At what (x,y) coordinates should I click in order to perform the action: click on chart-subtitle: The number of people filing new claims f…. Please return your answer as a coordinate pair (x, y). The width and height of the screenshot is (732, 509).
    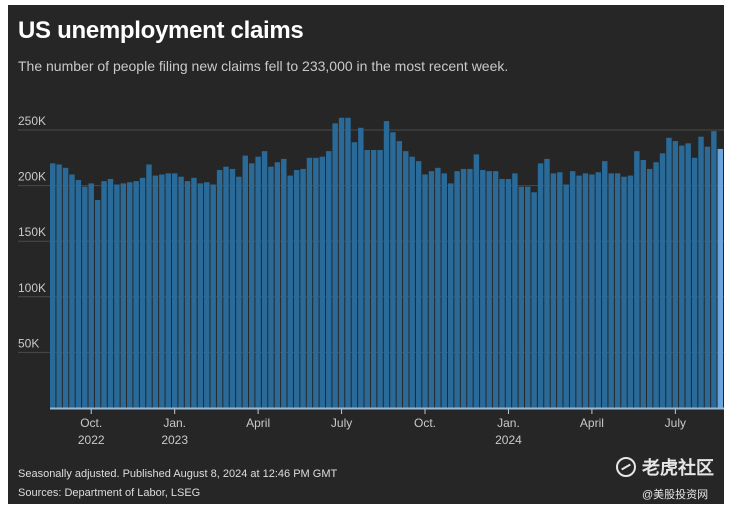
    Looking at the image, I should click on (263, 66).